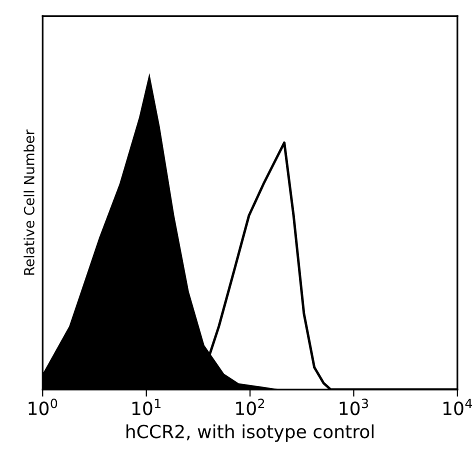  What do you see at coordinates (354, 407) in the screenshot?
I see `x-tick-label: 10$^{3}$` at bounding box center [354, 407].